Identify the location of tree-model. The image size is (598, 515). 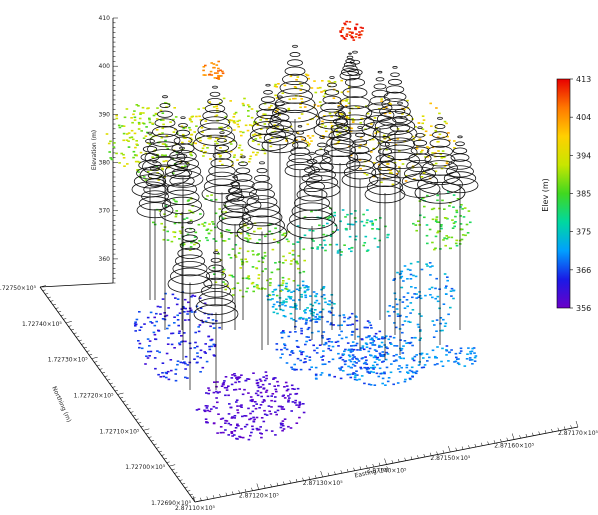
(460, 232).